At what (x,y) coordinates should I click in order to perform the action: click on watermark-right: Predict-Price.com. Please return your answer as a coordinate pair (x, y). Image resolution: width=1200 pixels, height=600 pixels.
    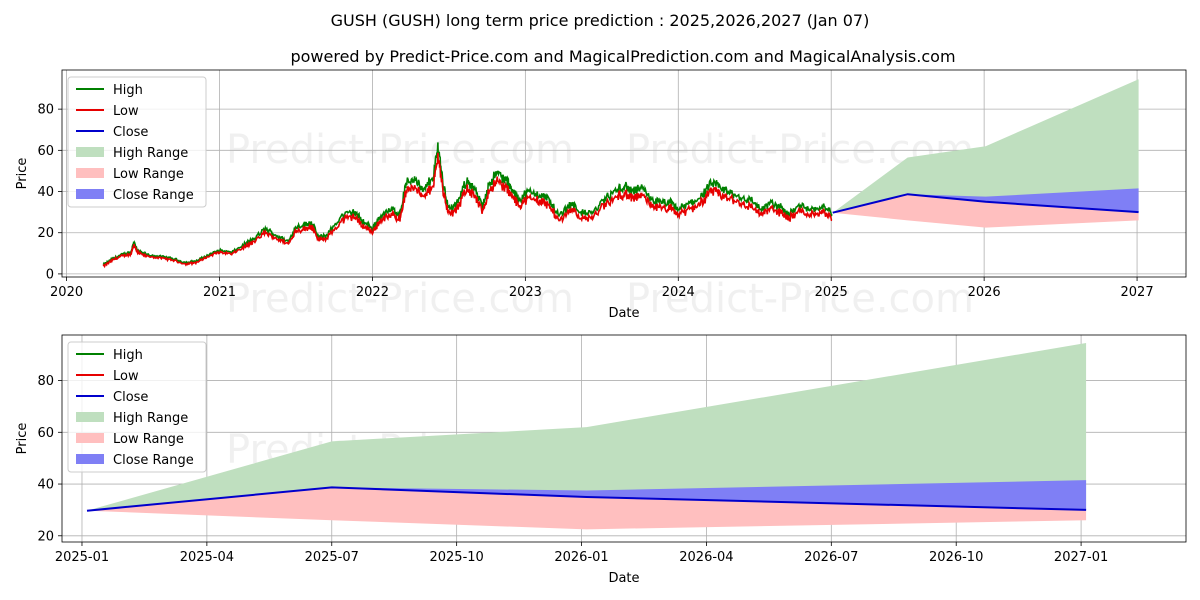
    Looking at the image, I should click on (800, 299).